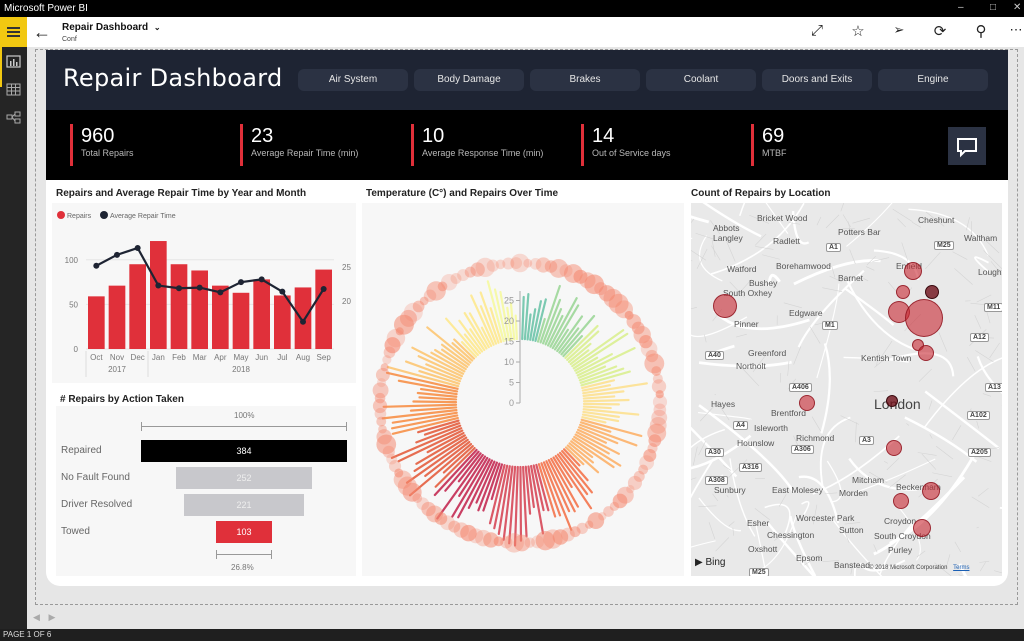 This screenshot has width=1024, height=641. I want to click on pin-icon: ➢, so click(899, 29).